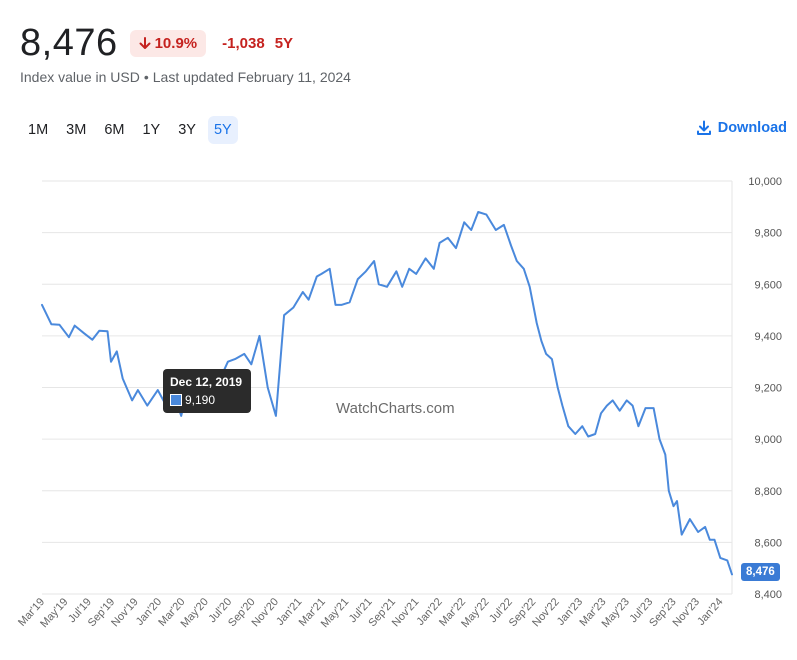  I want to click on y-tick-label: 9,800, so click(768, 234).